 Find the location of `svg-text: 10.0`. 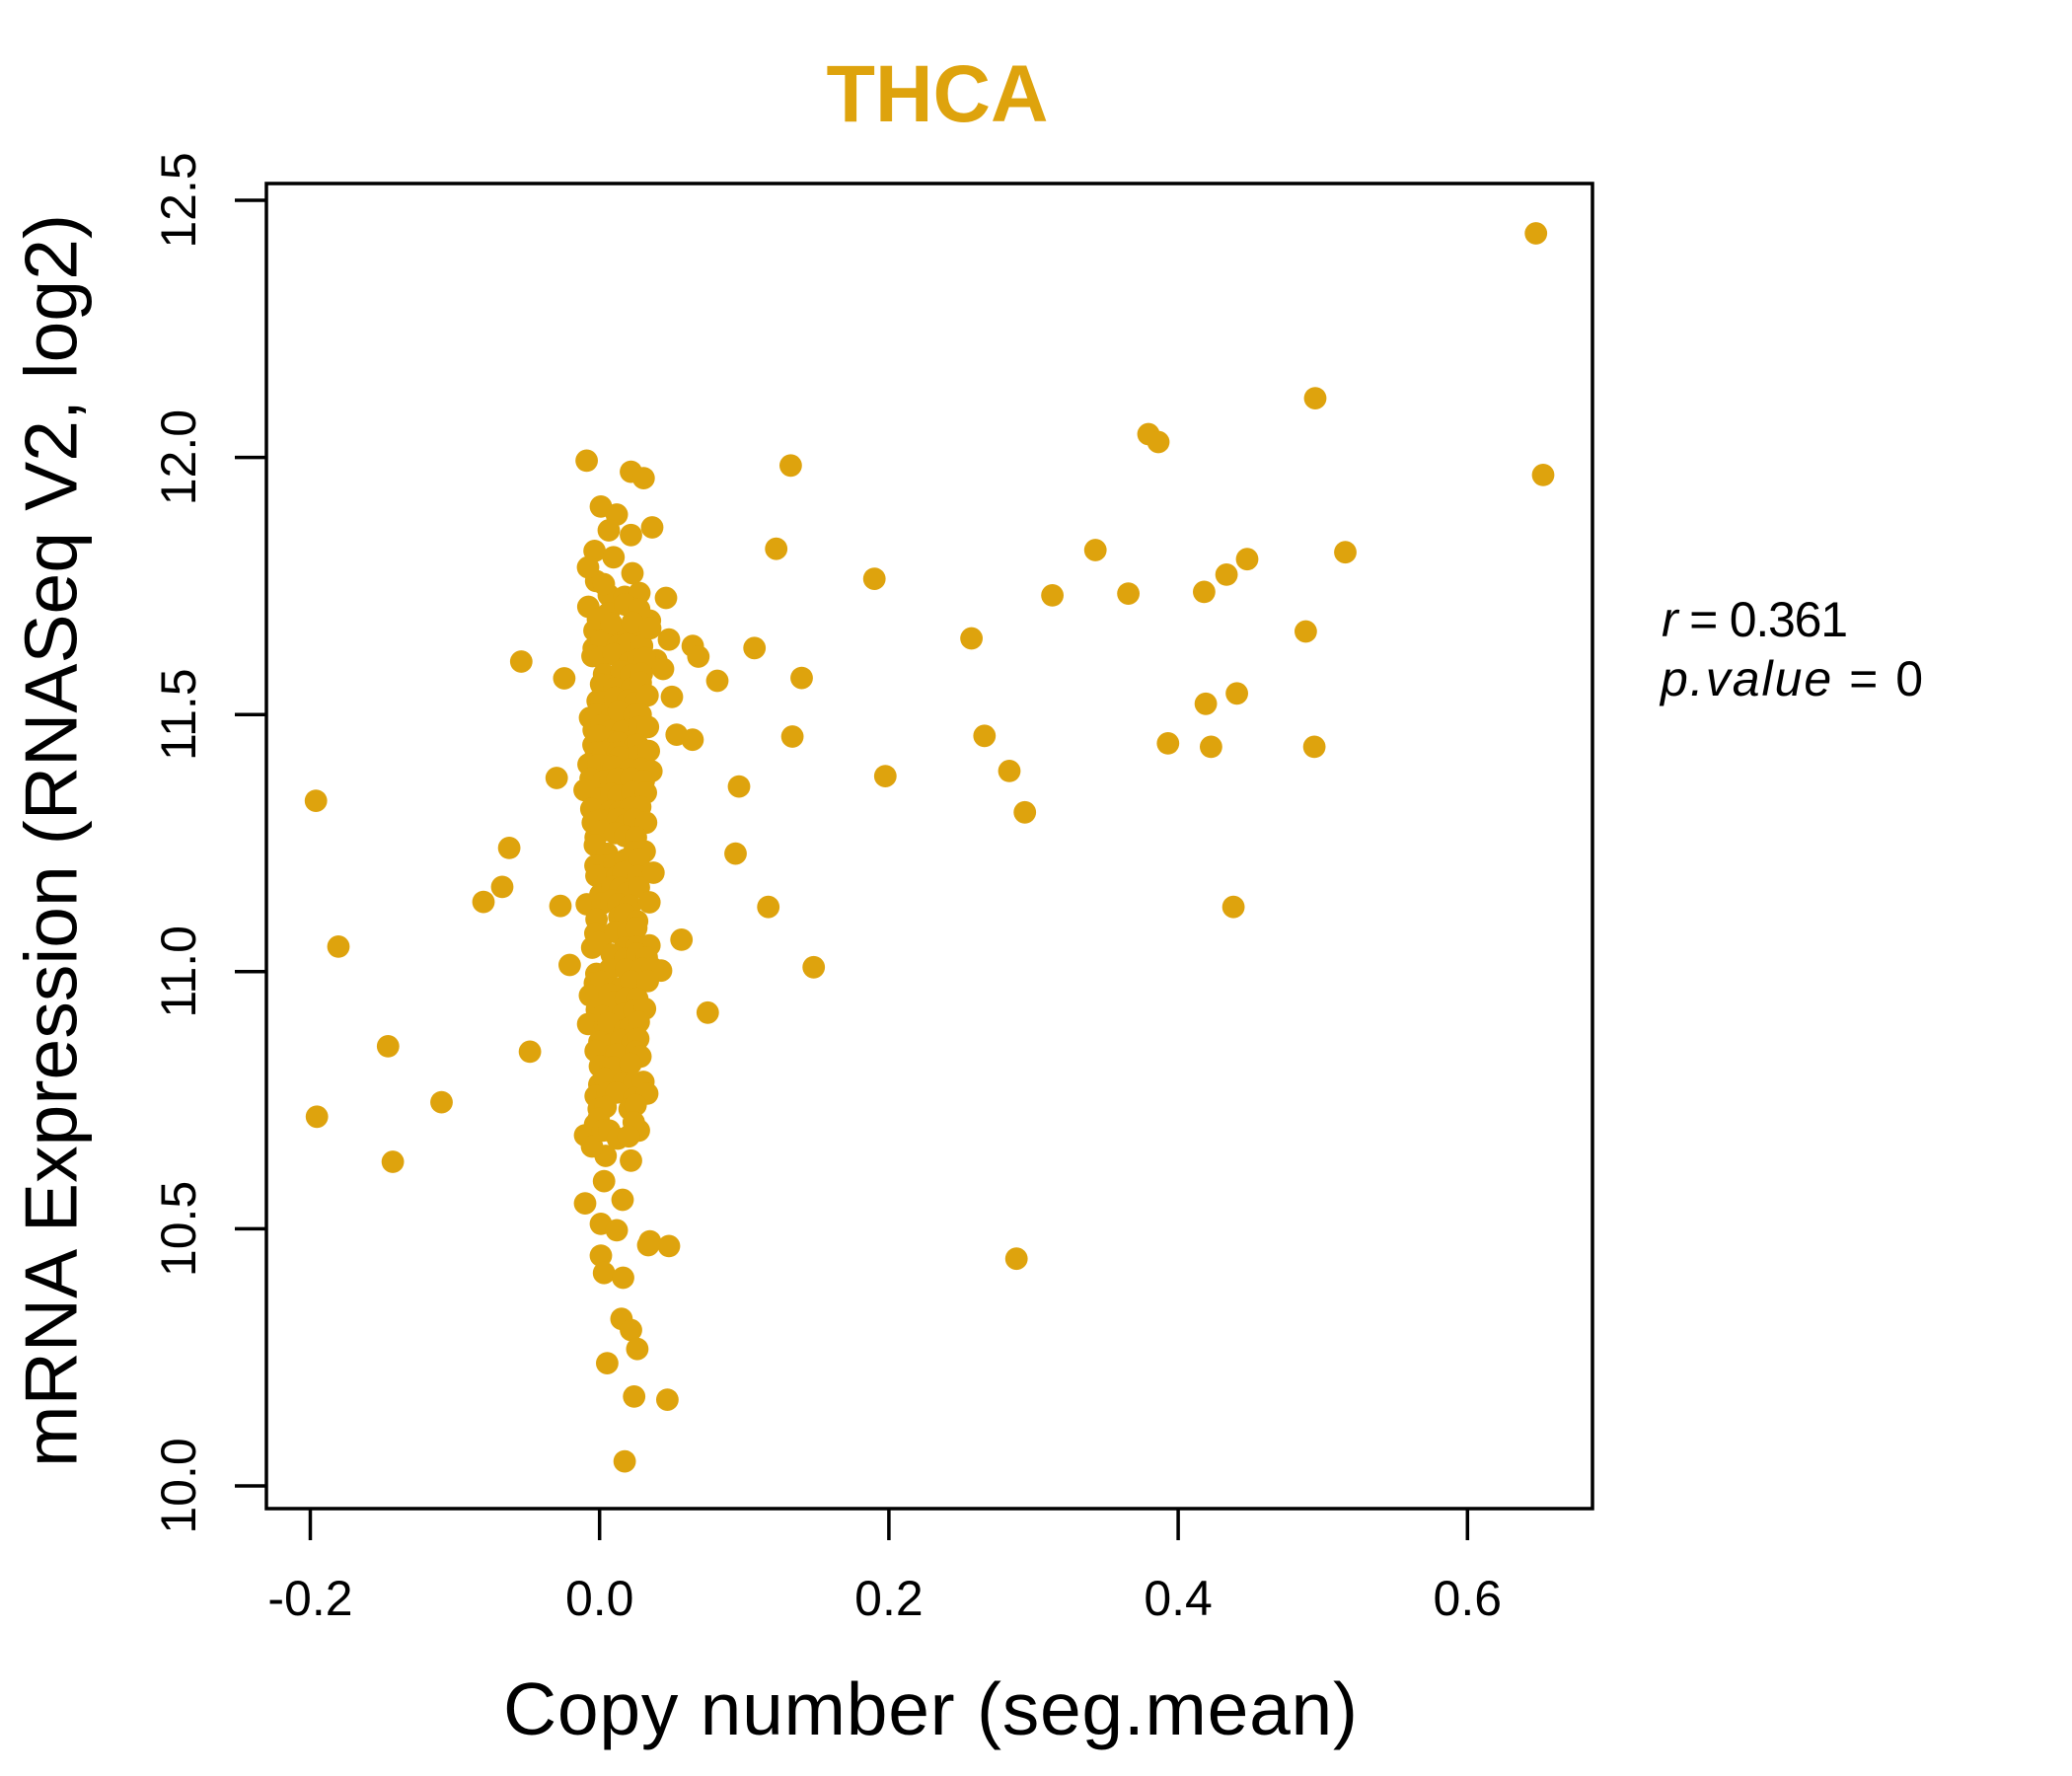

svg-text: 10.0 is located at coordinates (179, 1485).